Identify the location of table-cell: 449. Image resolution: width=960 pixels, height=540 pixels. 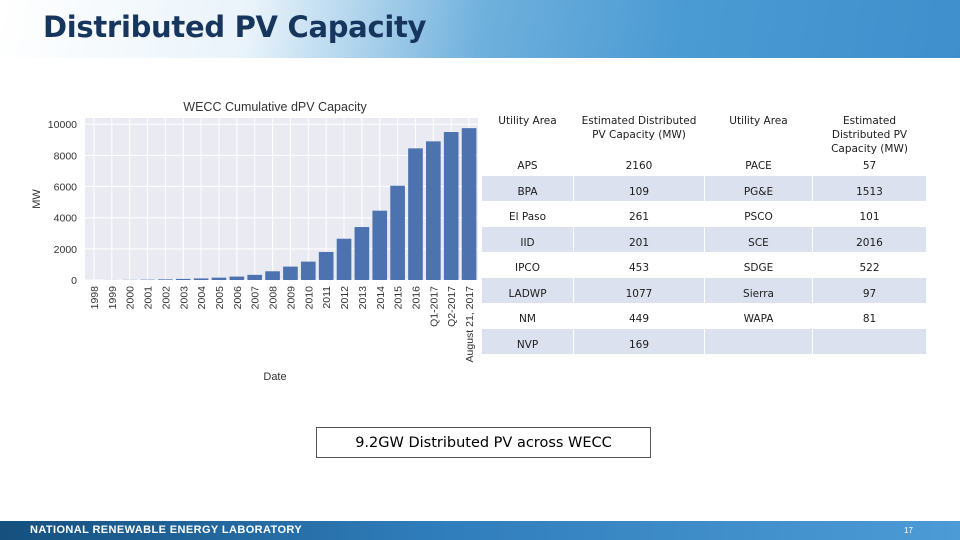
(639, 315).